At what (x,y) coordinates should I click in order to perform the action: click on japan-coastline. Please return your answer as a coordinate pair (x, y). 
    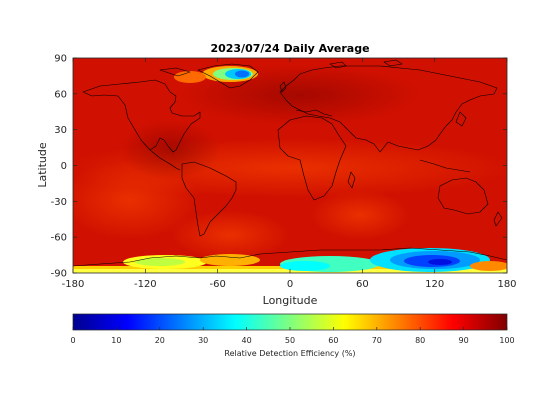
    Looking at the image, I should click on (461, 119).